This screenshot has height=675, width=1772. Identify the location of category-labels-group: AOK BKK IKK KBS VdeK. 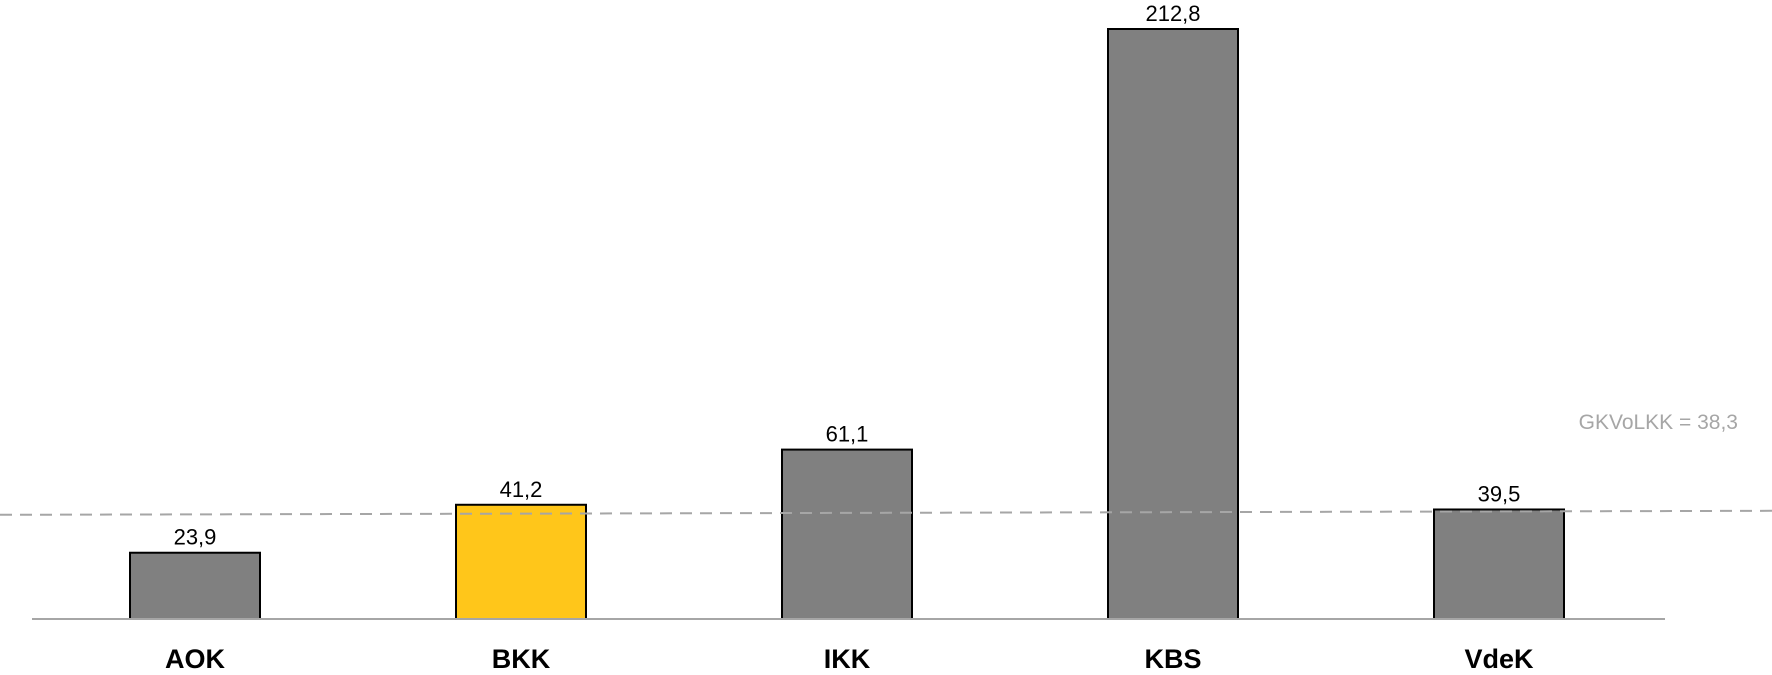
(849, 659).